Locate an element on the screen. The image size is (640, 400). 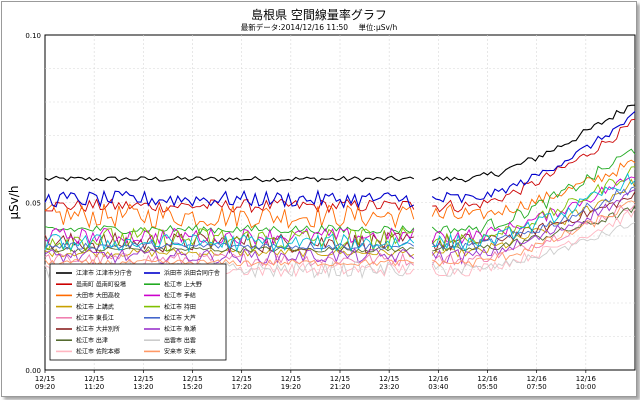
y-tick-label: 0.10 is located at coordinates (33, 36).